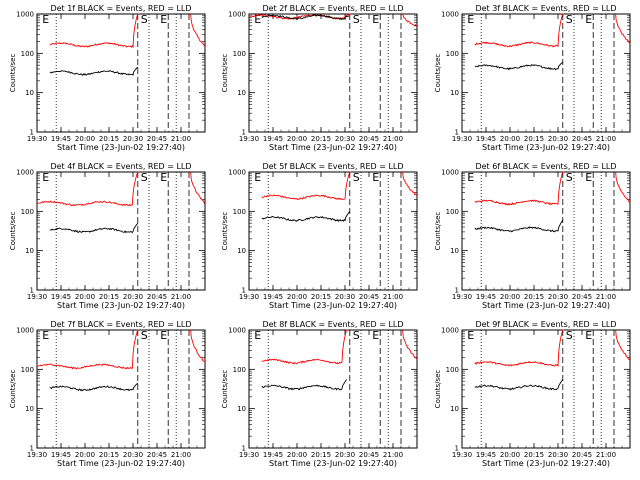 The image size is (640, 480). What do you see at coordinates (127, 31) in the screenshot?
I see `lld-series-line` at bounding box center [127, 31].